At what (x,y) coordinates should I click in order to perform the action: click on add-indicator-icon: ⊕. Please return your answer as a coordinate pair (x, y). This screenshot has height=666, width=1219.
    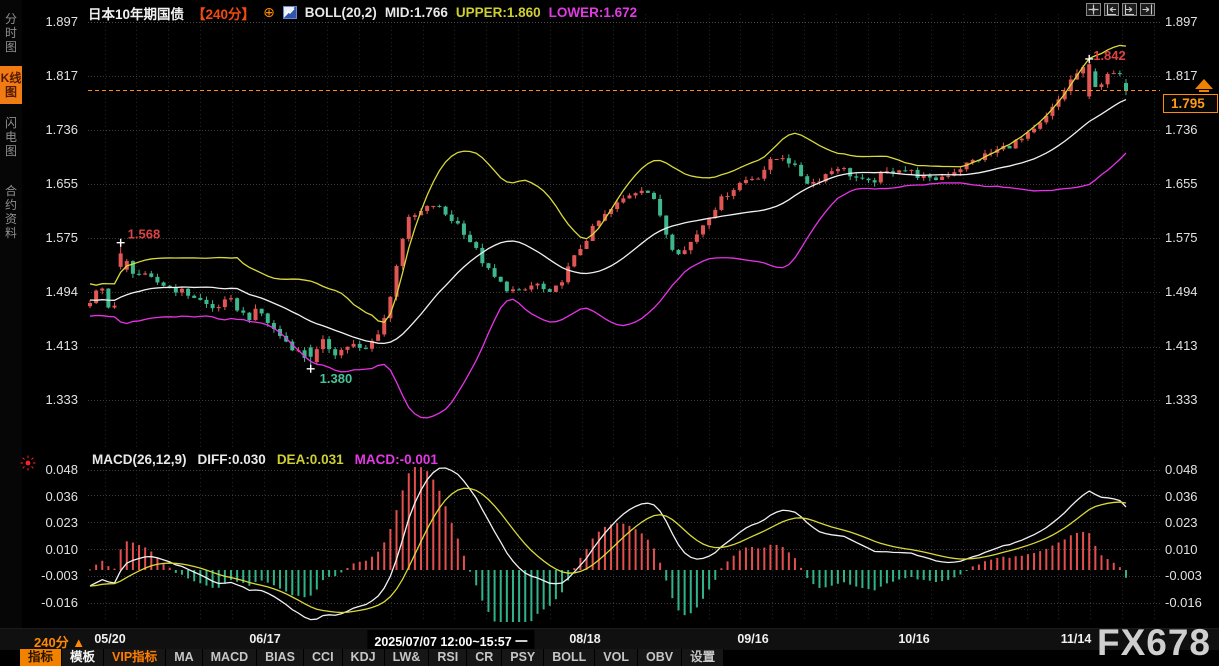
    Looking at the image, I should click on (269, 12).